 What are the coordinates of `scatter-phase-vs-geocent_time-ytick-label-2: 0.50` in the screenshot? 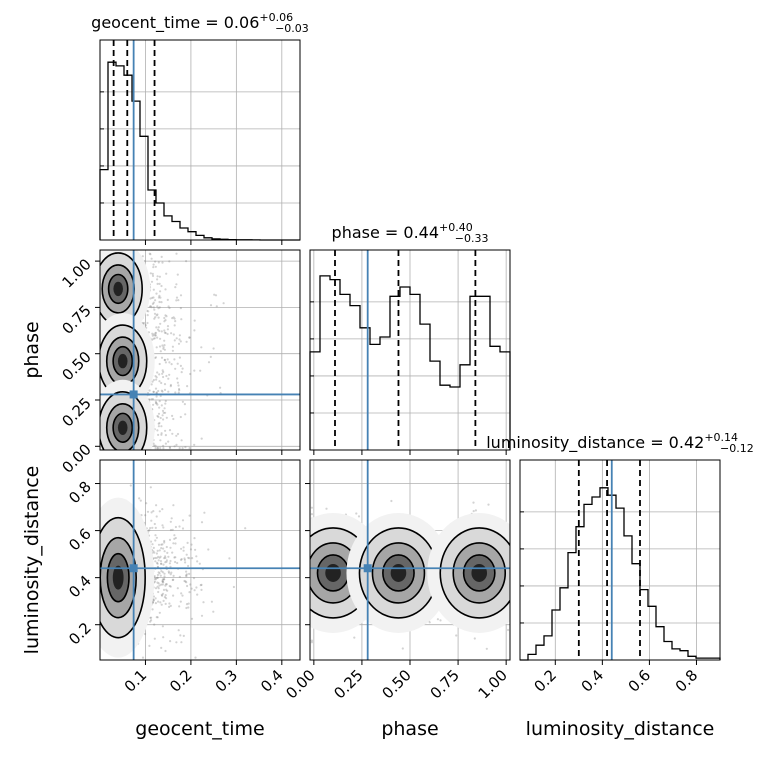 It's located at (76, 366).